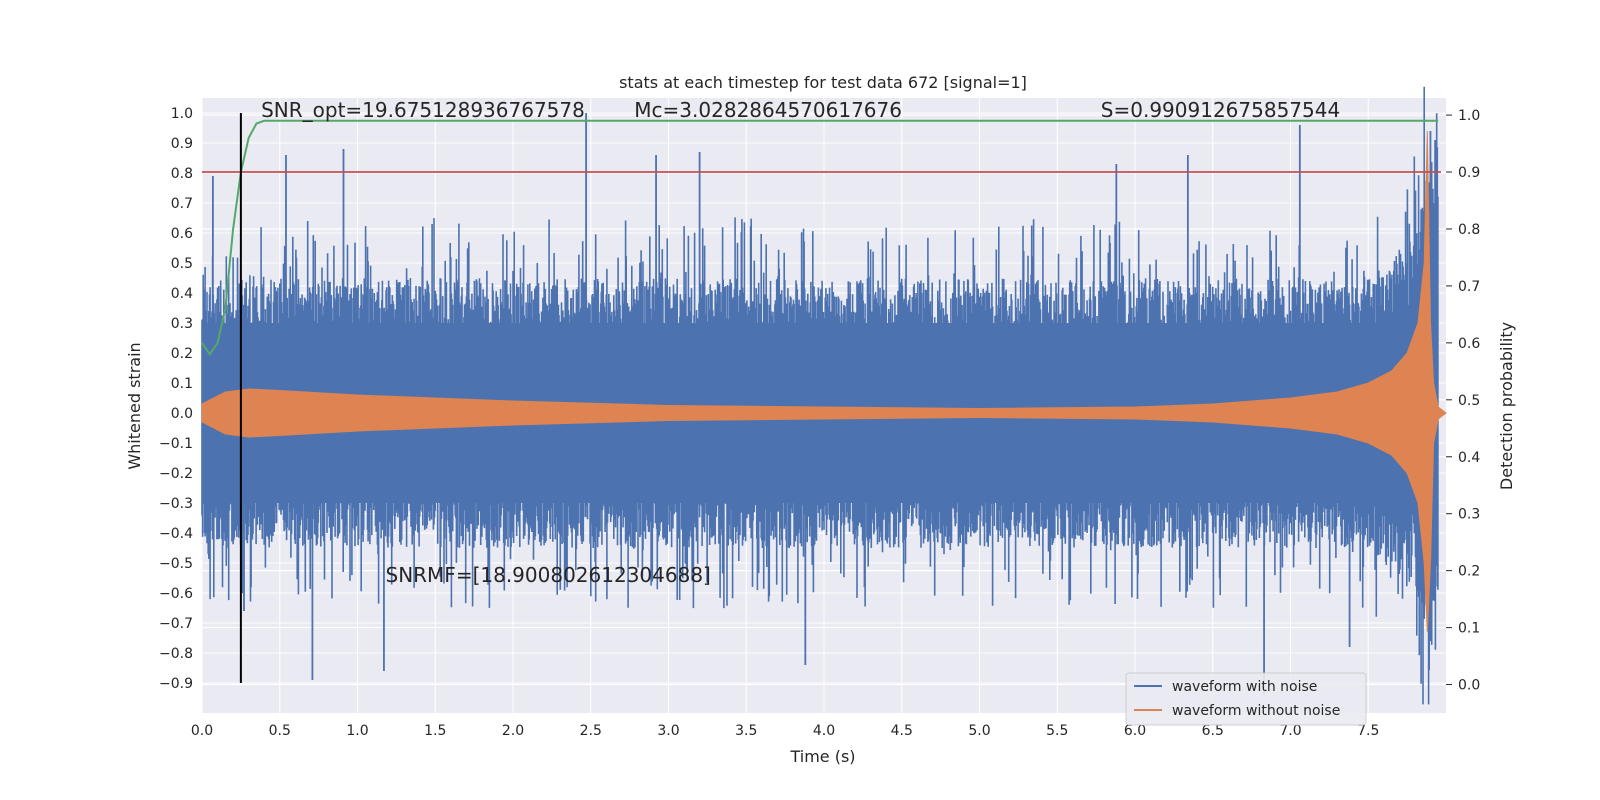 The image size is (1600, 800). I want to click on y-tick-label-right: 1.0, so click(1469, 116).